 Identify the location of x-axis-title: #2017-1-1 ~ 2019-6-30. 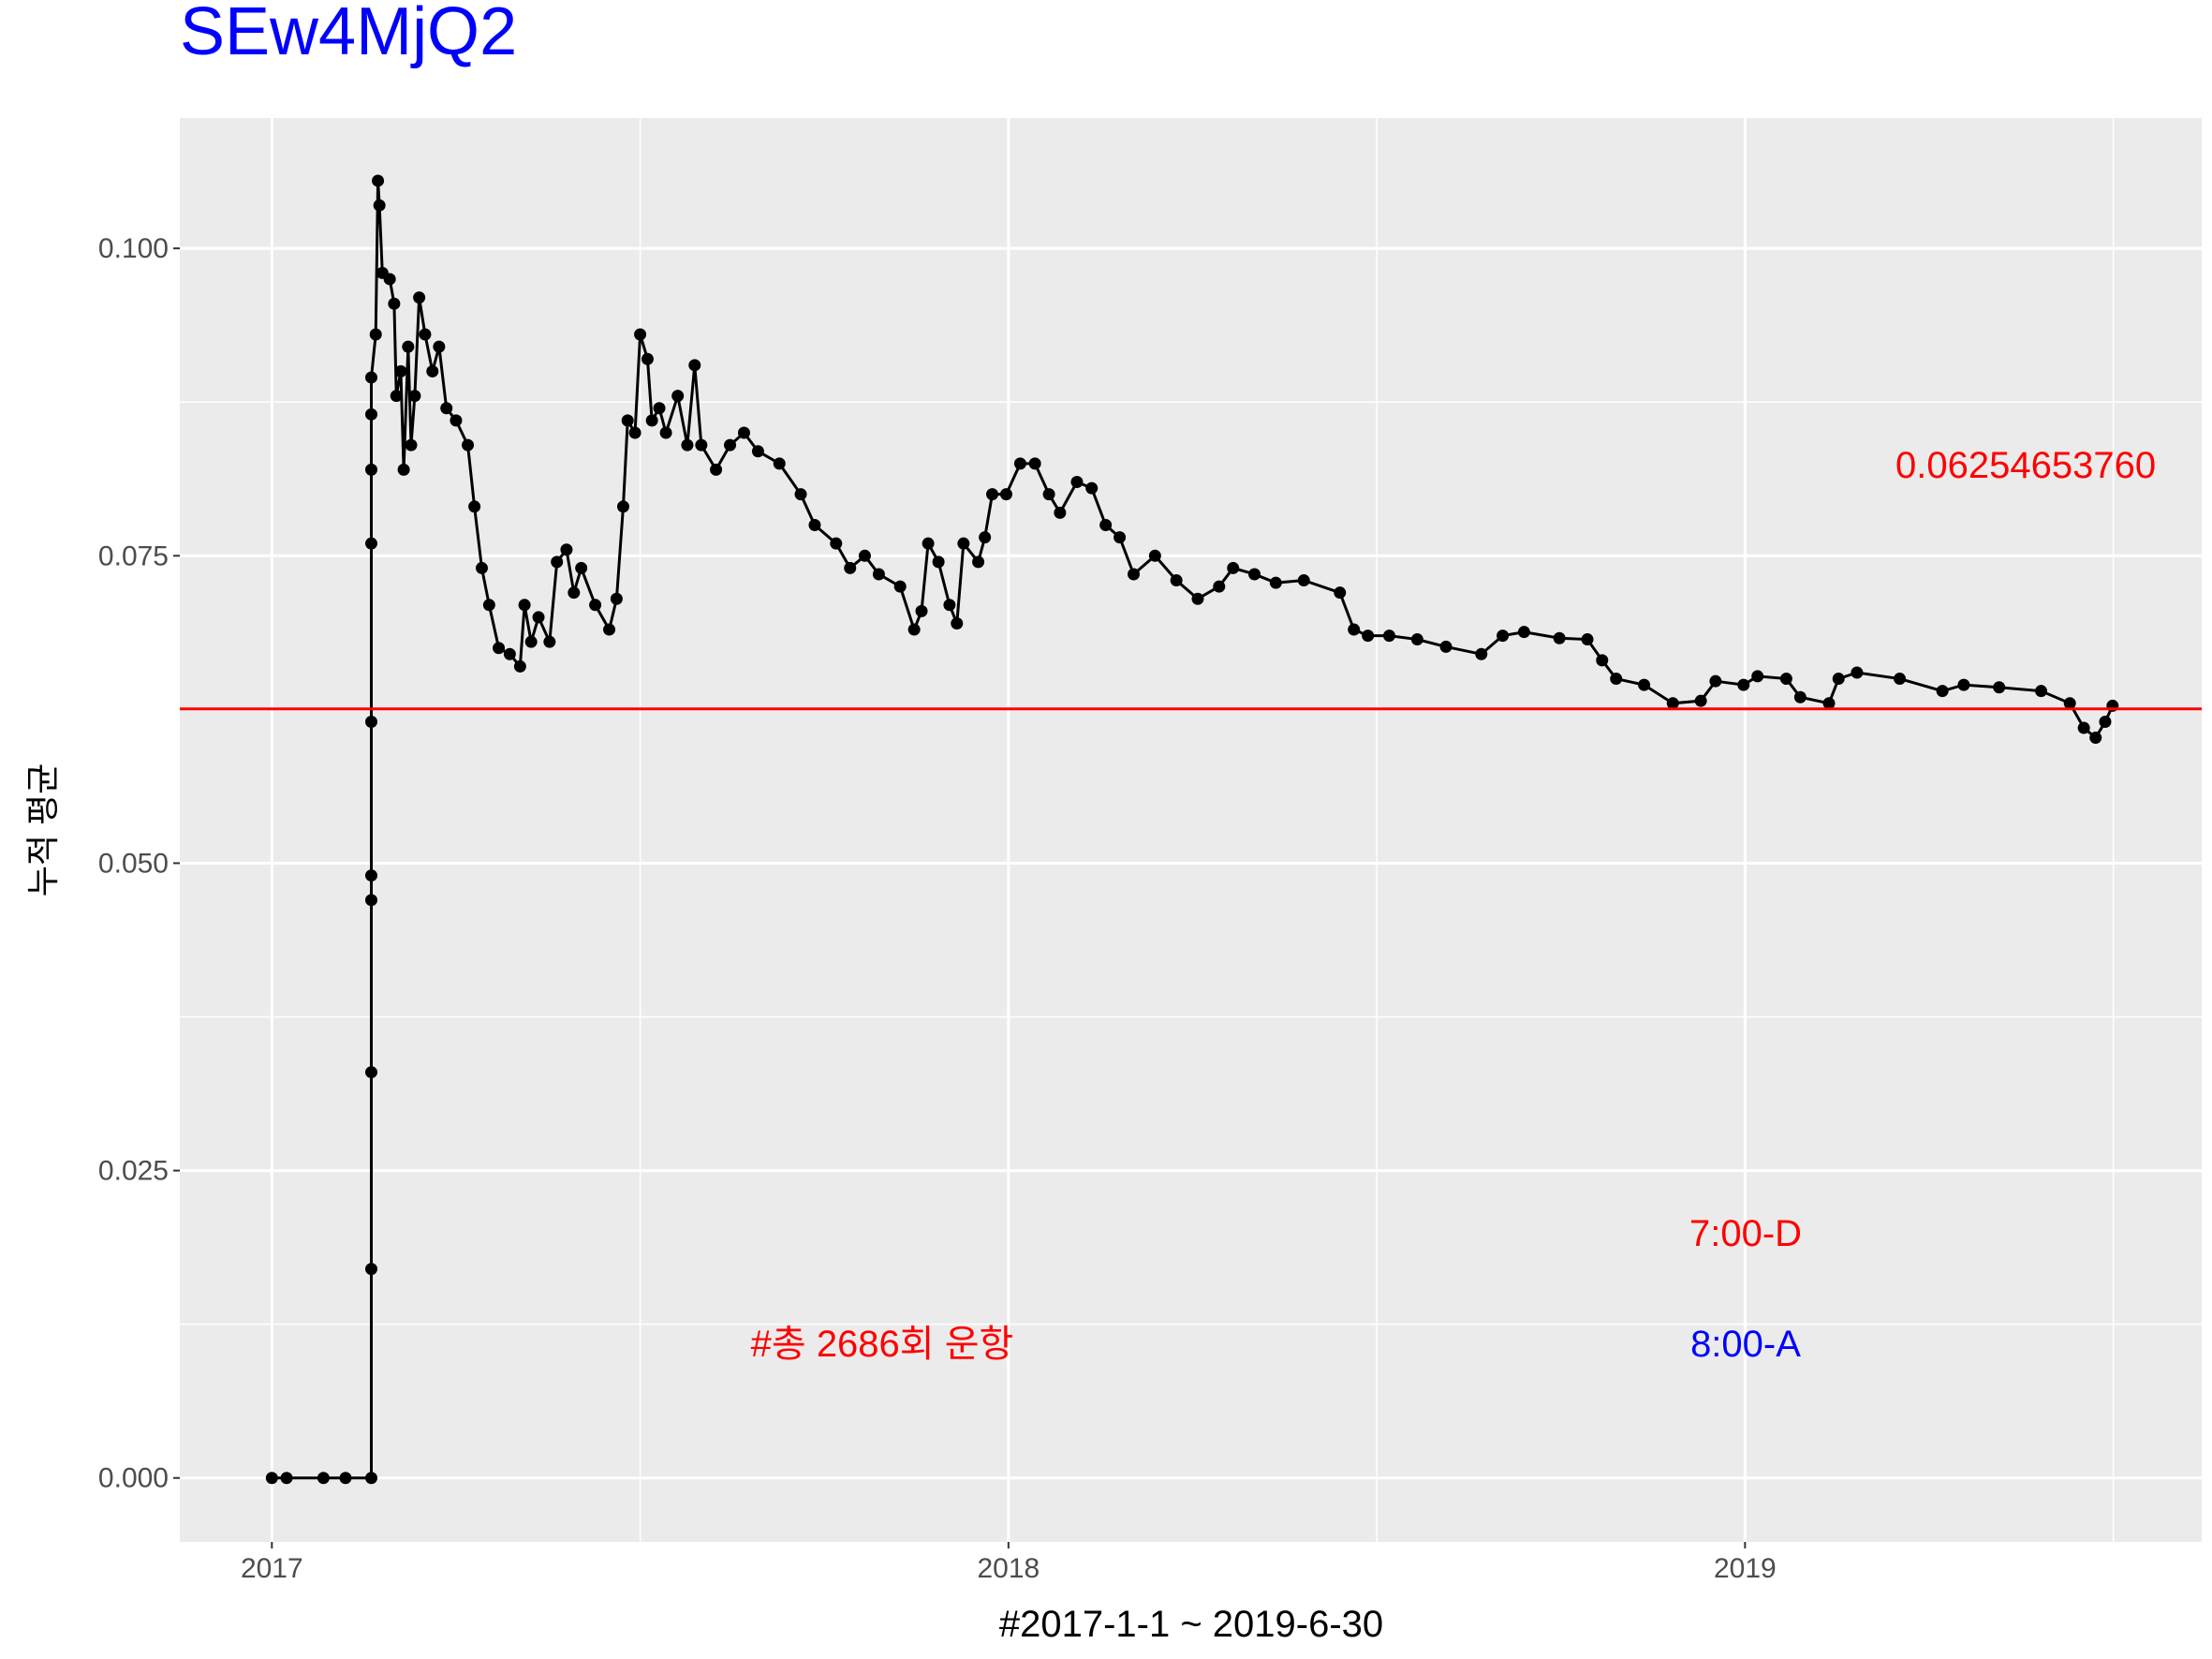
(1191, 1625).